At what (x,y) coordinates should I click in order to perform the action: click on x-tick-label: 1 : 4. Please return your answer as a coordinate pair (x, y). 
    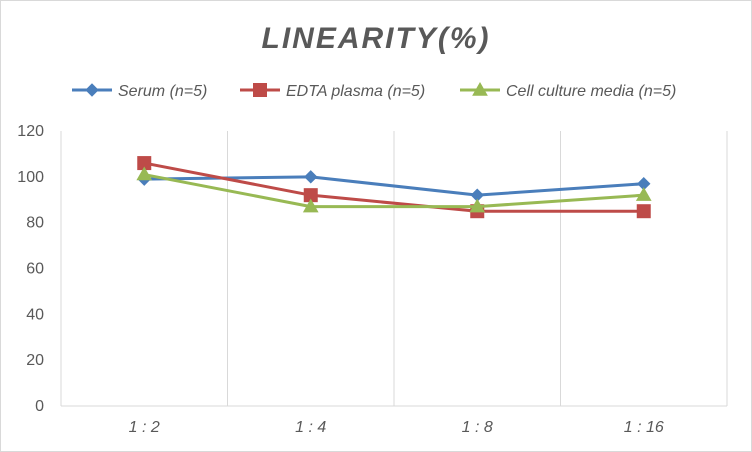
    Looking at the image, I should click on (310, 427).